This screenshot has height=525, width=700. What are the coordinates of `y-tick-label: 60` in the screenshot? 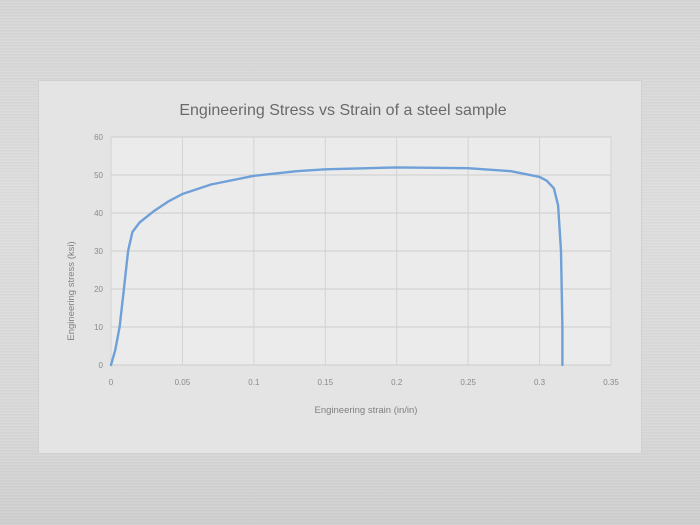 It's located at (98, 137).